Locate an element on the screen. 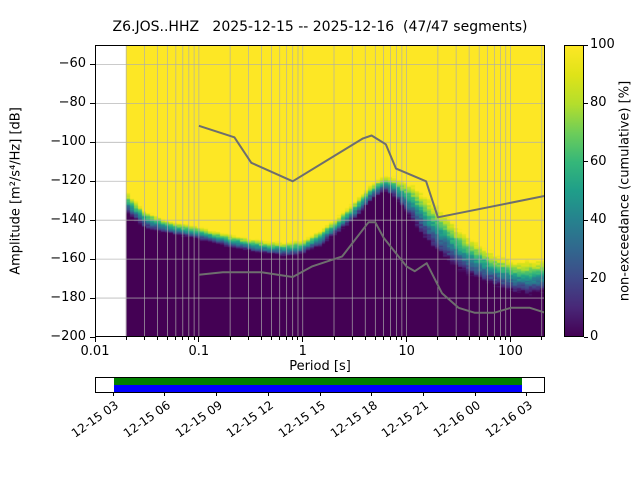 The height and width of the screenshot is (480, 640). y-tick-label: −140 is located at coordinates (68, 220).